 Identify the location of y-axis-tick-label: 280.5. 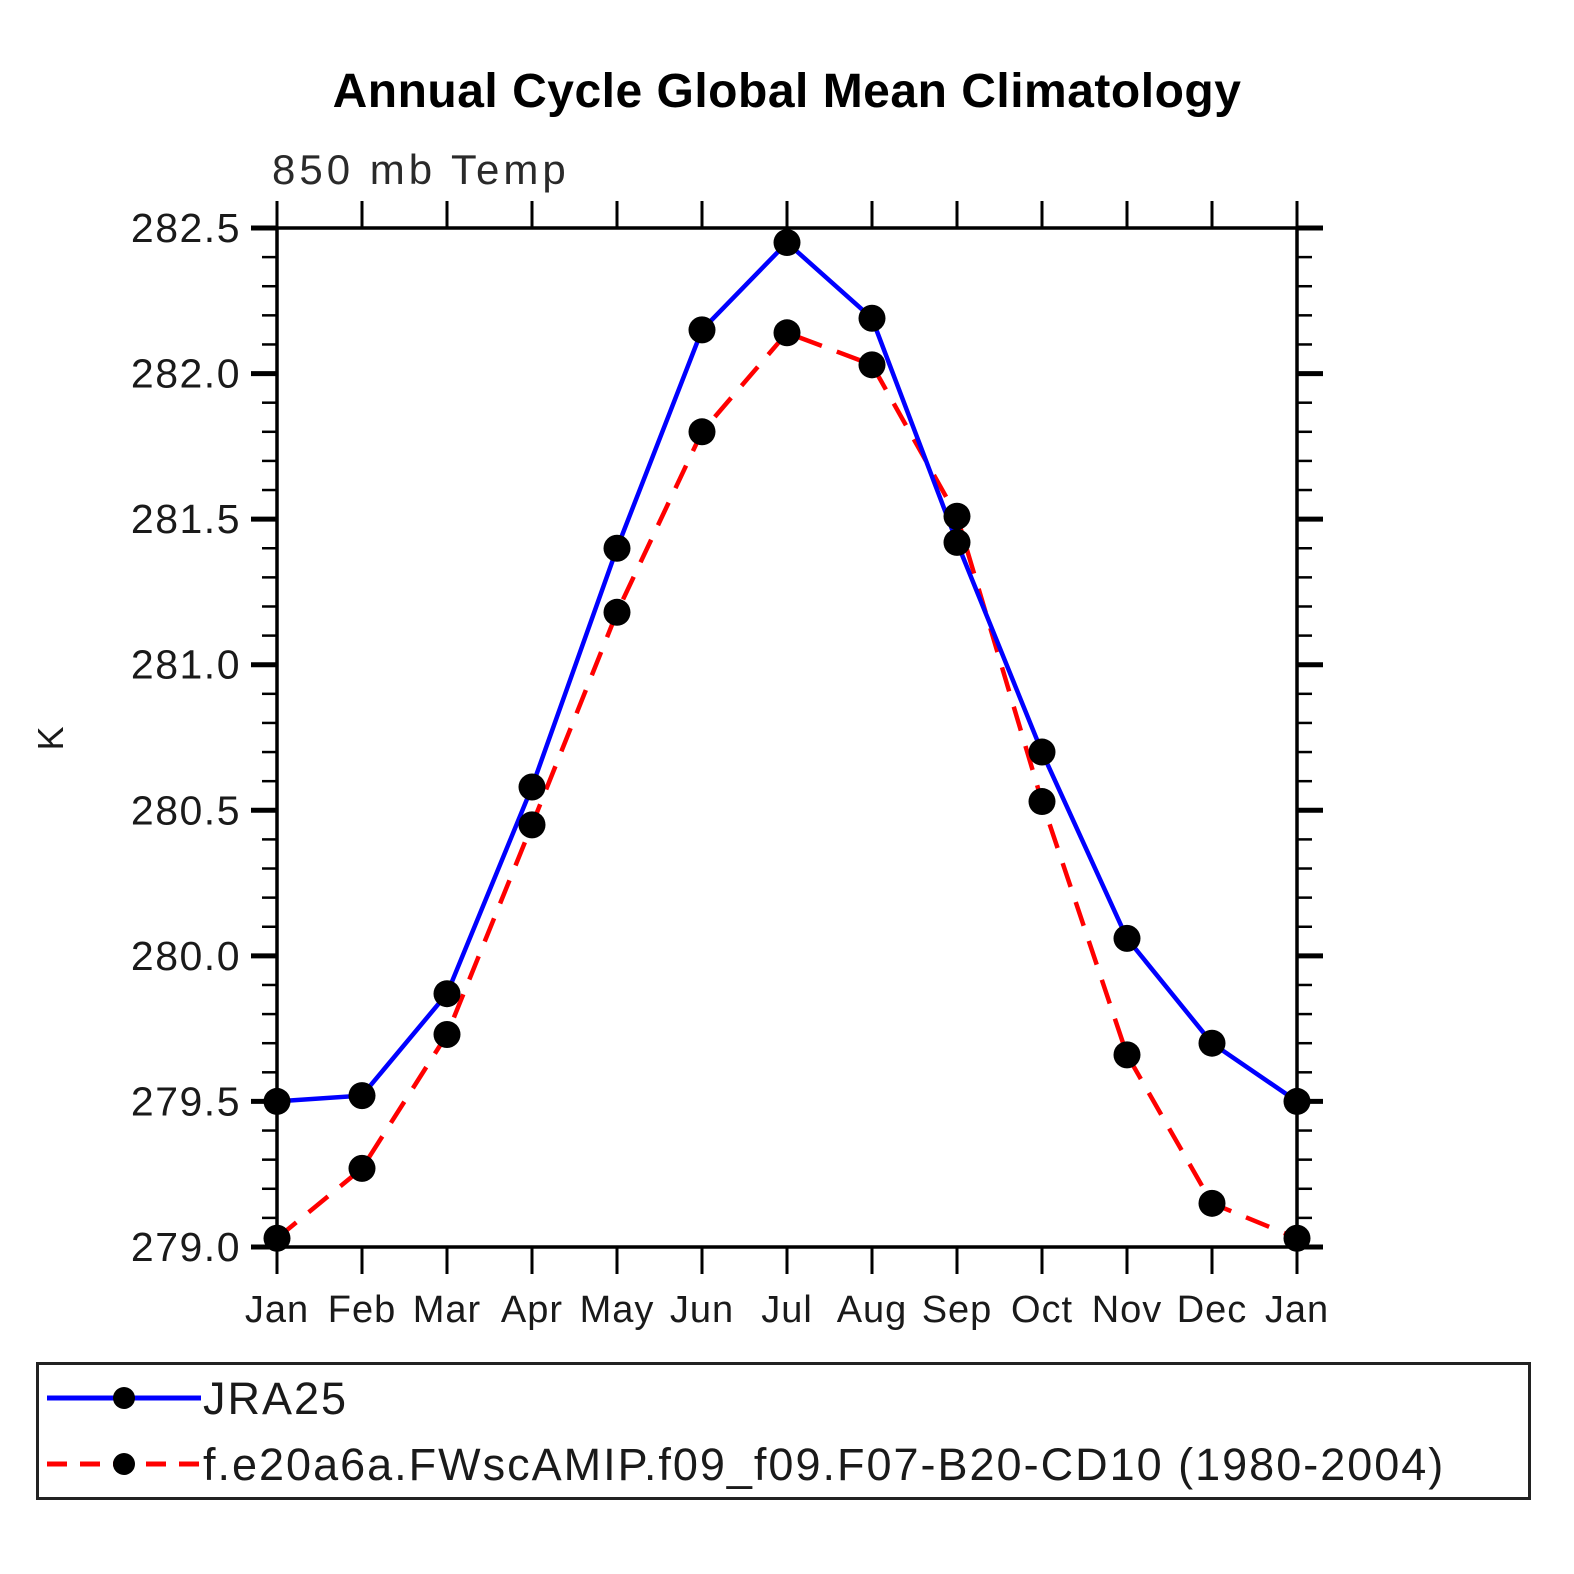
(186, 810).